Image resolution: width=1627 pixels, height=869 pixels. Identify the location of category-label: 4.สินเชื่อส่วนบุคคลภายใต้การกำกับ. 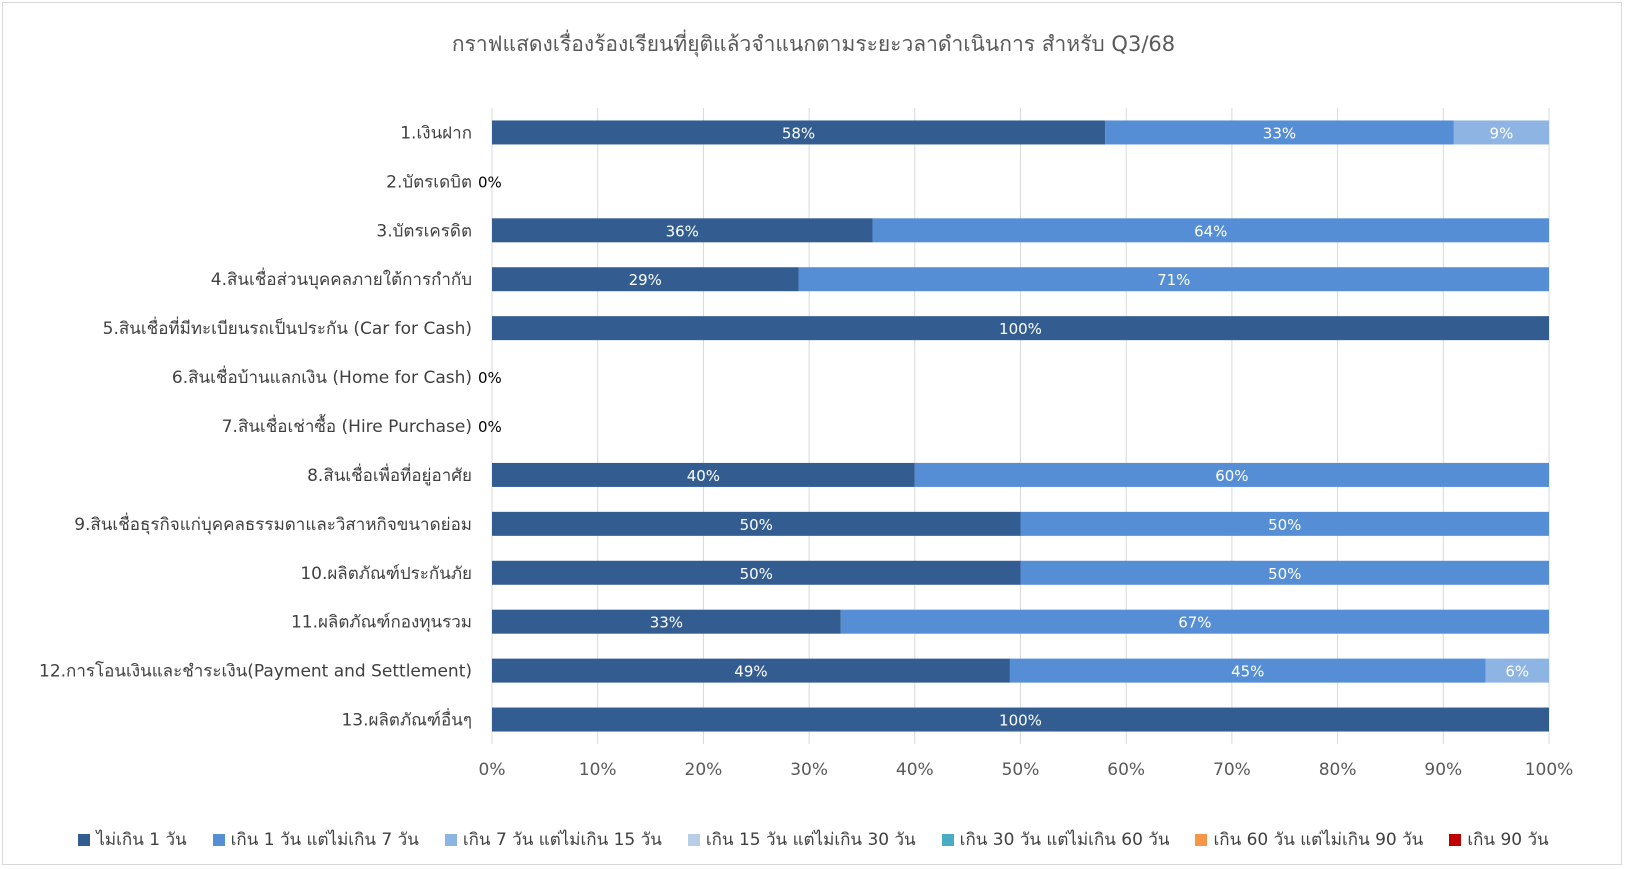
(341, 278).